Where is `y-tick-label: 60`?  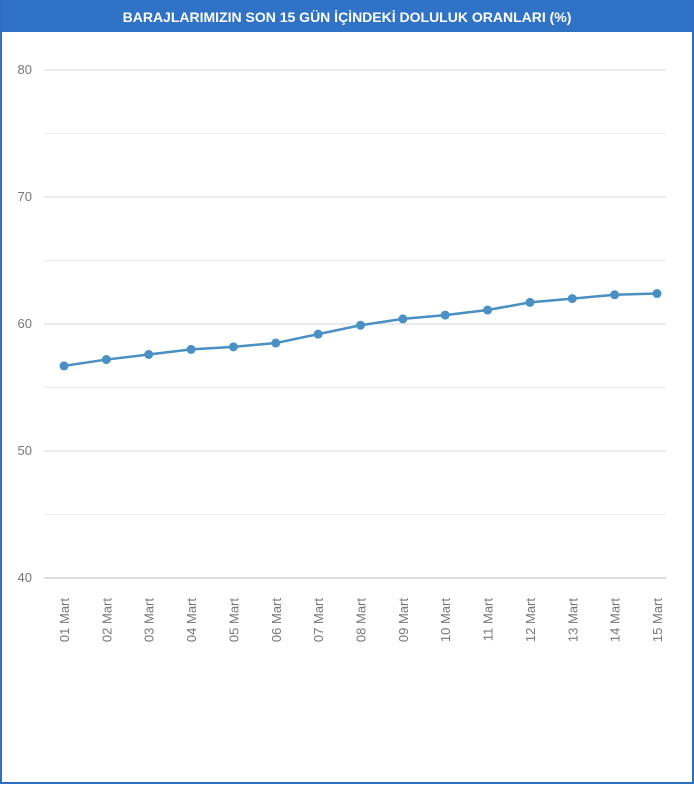
y-tick-label: 60 is located at coordinates (25, 323).